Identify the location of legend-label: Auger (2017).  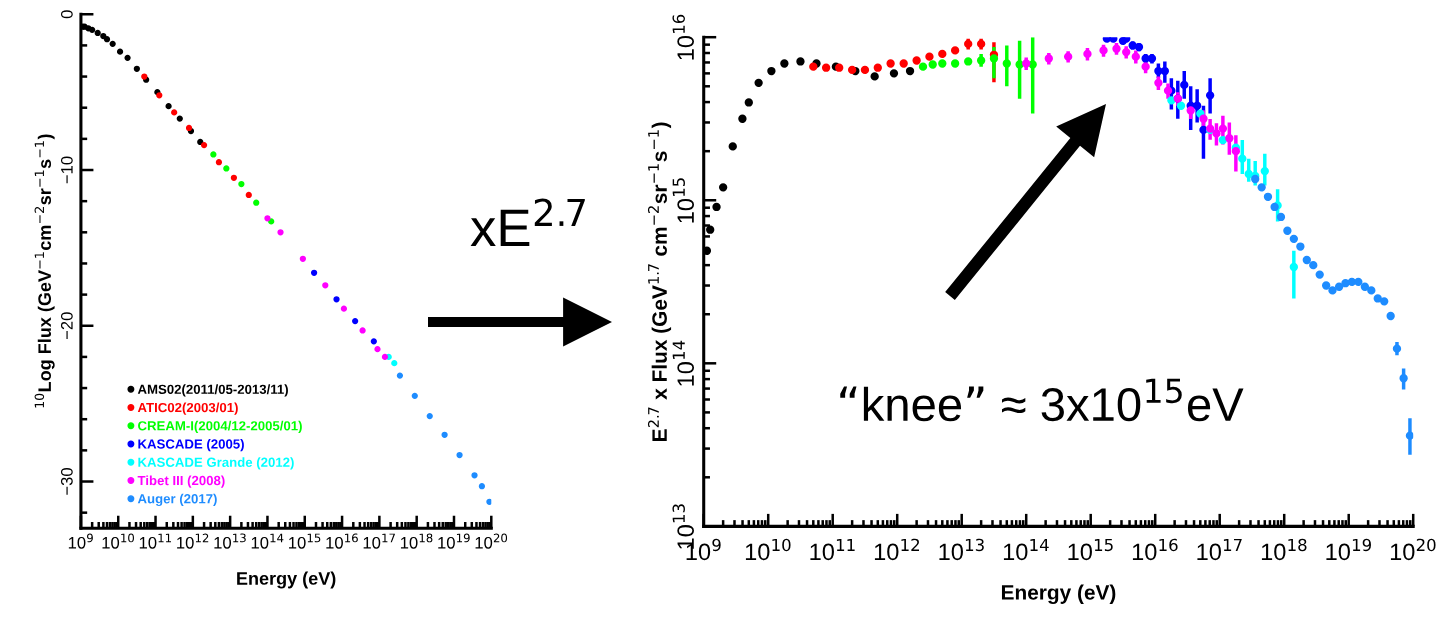
(177, 500).